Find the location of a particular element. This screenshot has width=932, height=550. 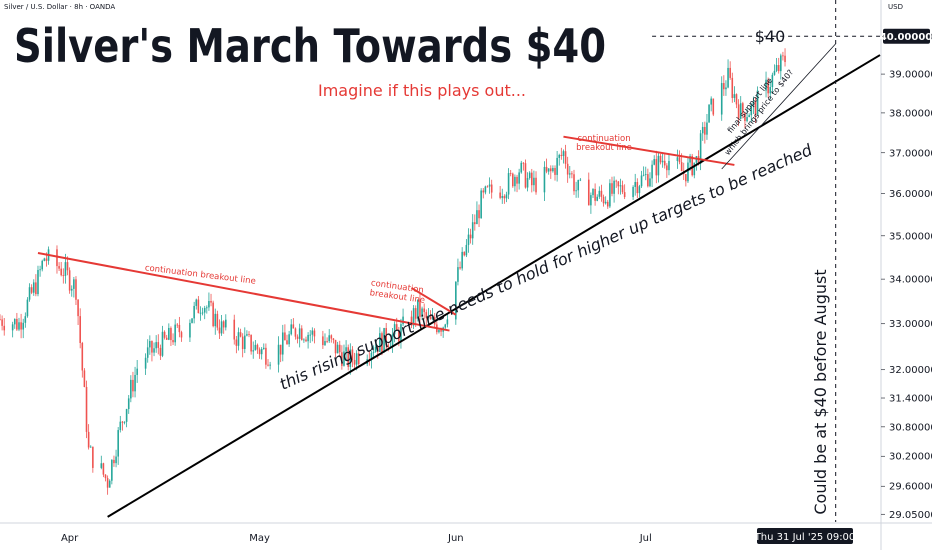

august-note: Could be at $40 before August is located at coordinates (820, 391).